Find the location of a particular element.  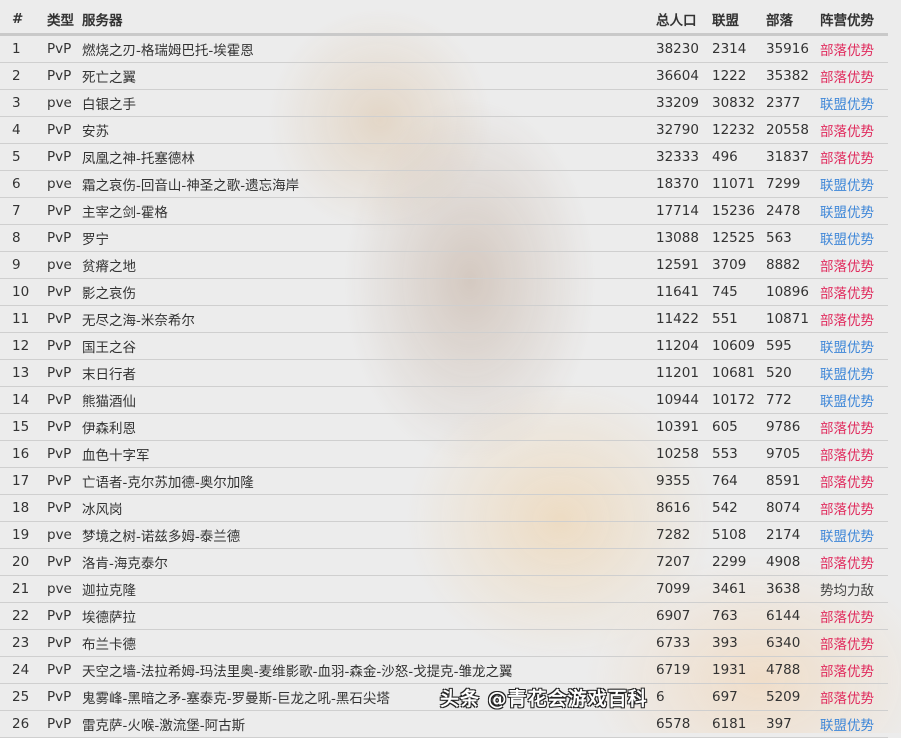

cell-rank: 19 is located at coordinates (23, 535).